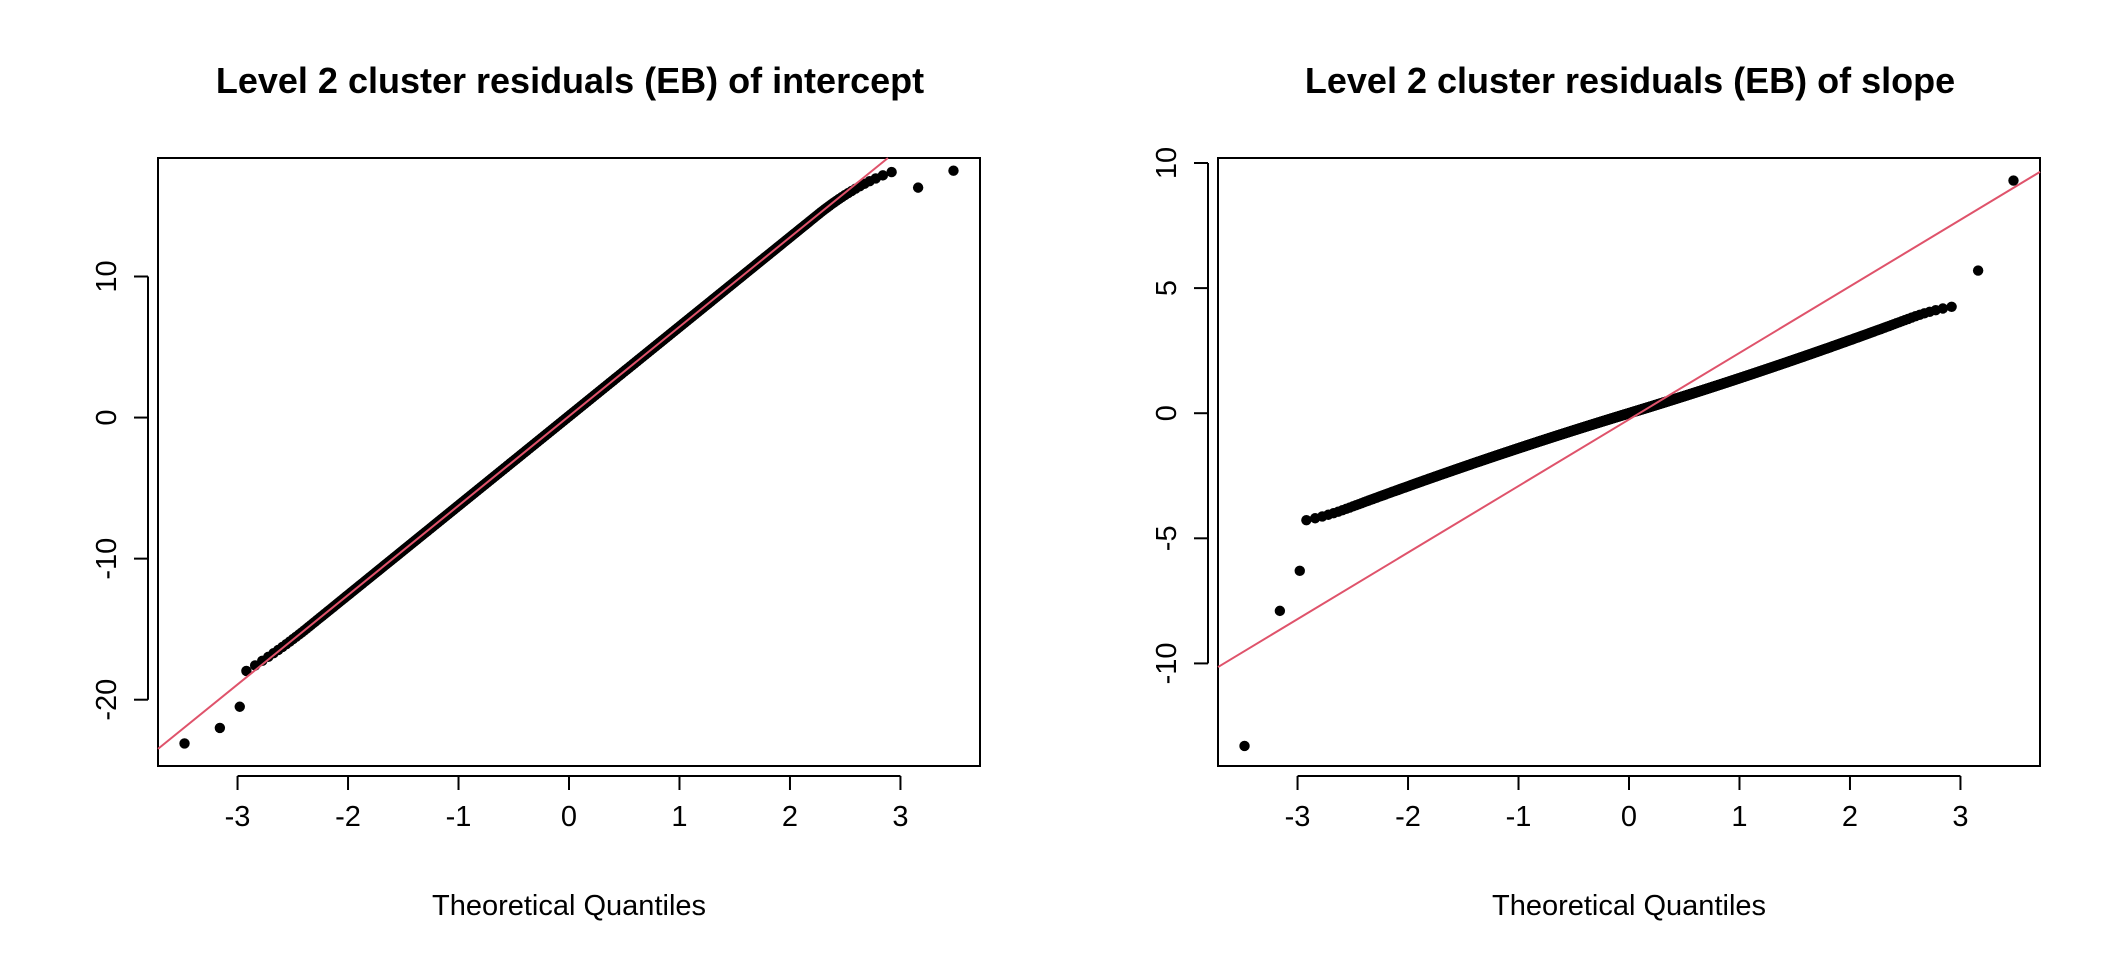 The width and height of the screenshot is (2112, 960). What do you see at coordinates (120, 490) in the screenshot?
I see `y-axis: -20 -10 0 10` at bounding box center [120, 490].